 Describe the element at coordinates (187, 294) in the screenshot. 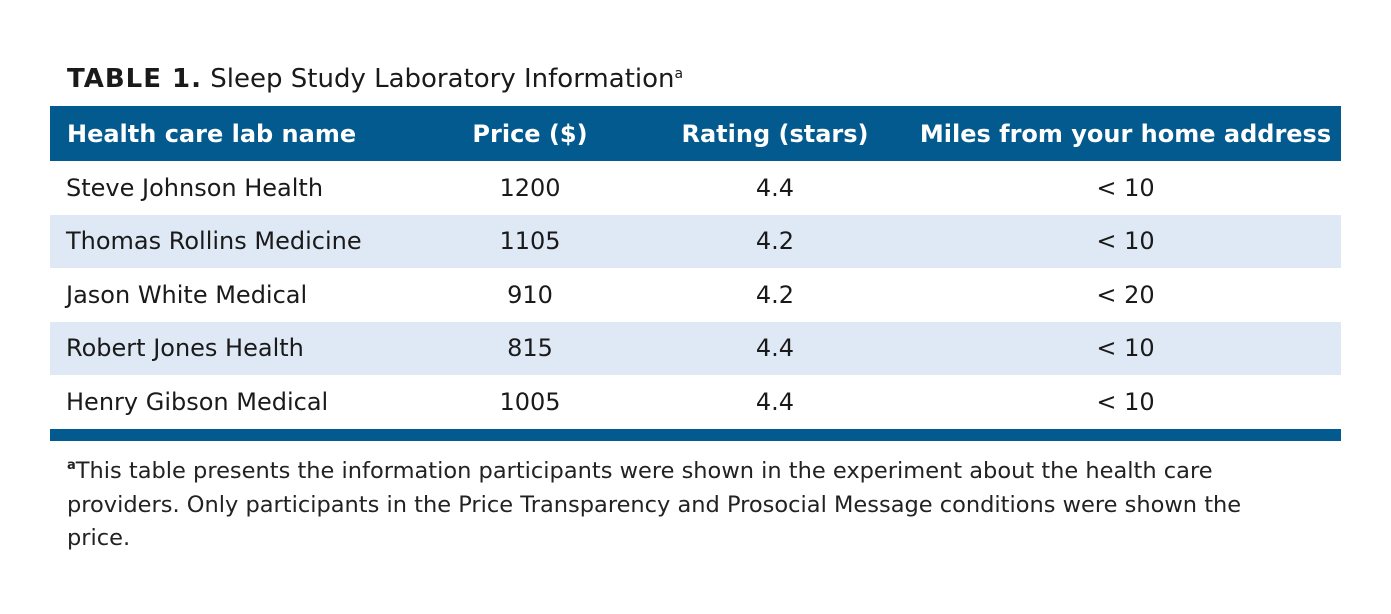

I see `cell-lab-name: Jason White Medical` at that location.